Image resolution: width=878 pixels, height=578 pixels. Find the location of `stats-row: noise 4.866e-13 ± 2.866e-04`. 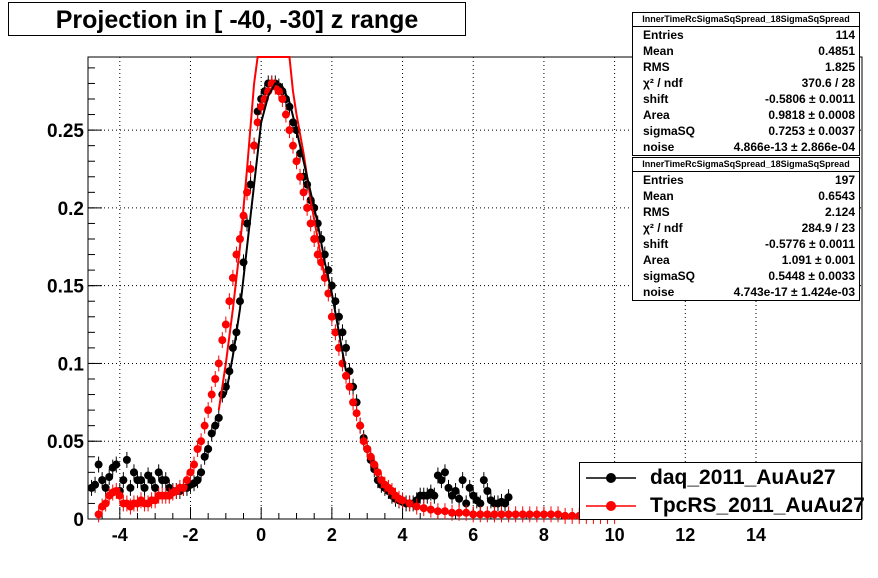

stats-row: noise 4.866e-13 ± 2.866e-04 is located at coordinates (746, 147).